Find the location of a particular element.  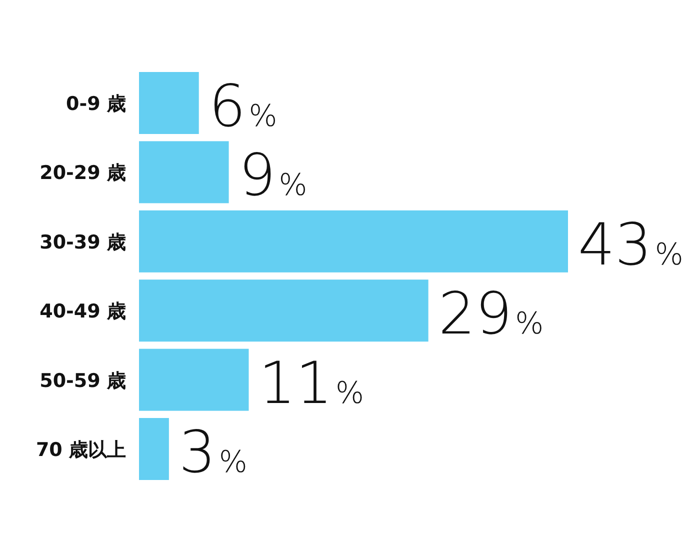

category-label: 50-59 歳 is located at coordinates (83, 381).